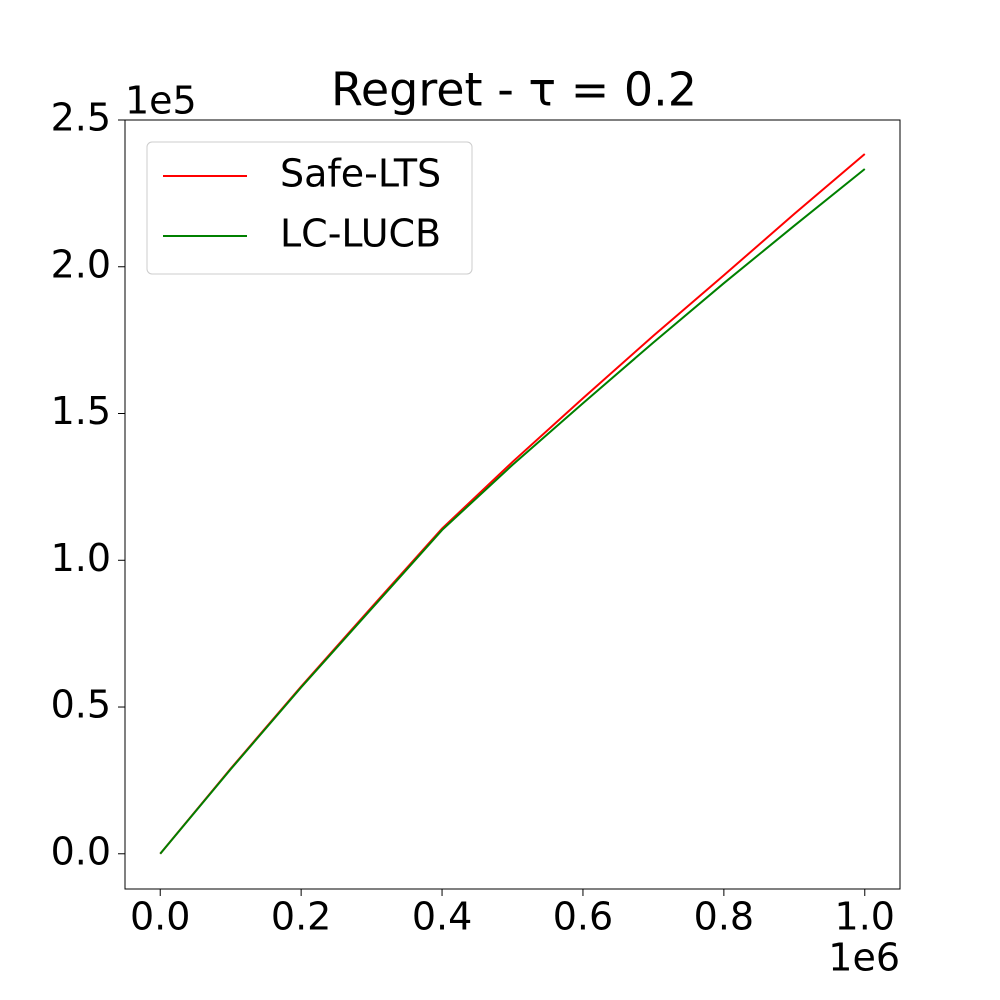 Image resolution: width=1000 pixels, height=1000 pixels. Describe the element at coordinates (160, 917) in the screenshot. I see `x-tick-label: 0.0` at that location.